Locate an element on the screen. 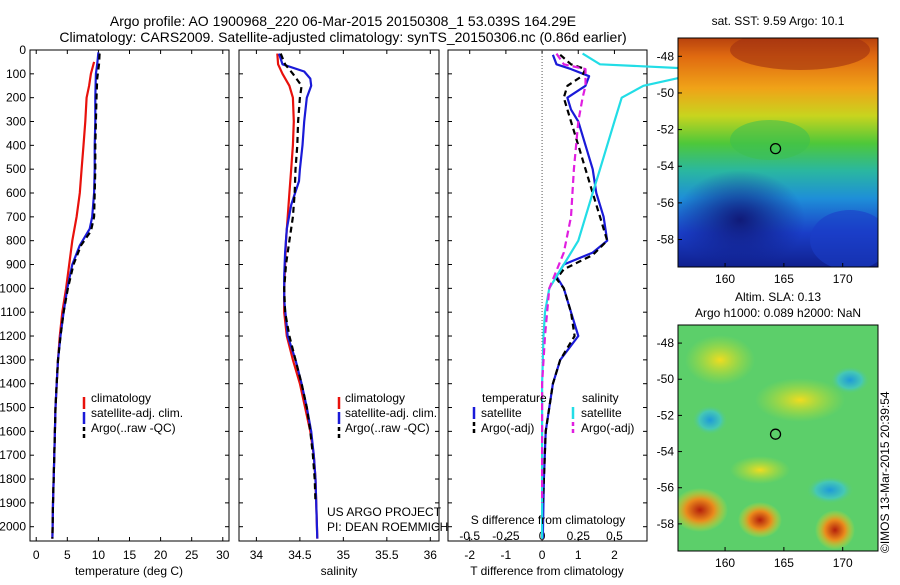 The height and width of the screenshot is (585, 900). s-tick-label: -0.5 is located at coordinates (469, 536).